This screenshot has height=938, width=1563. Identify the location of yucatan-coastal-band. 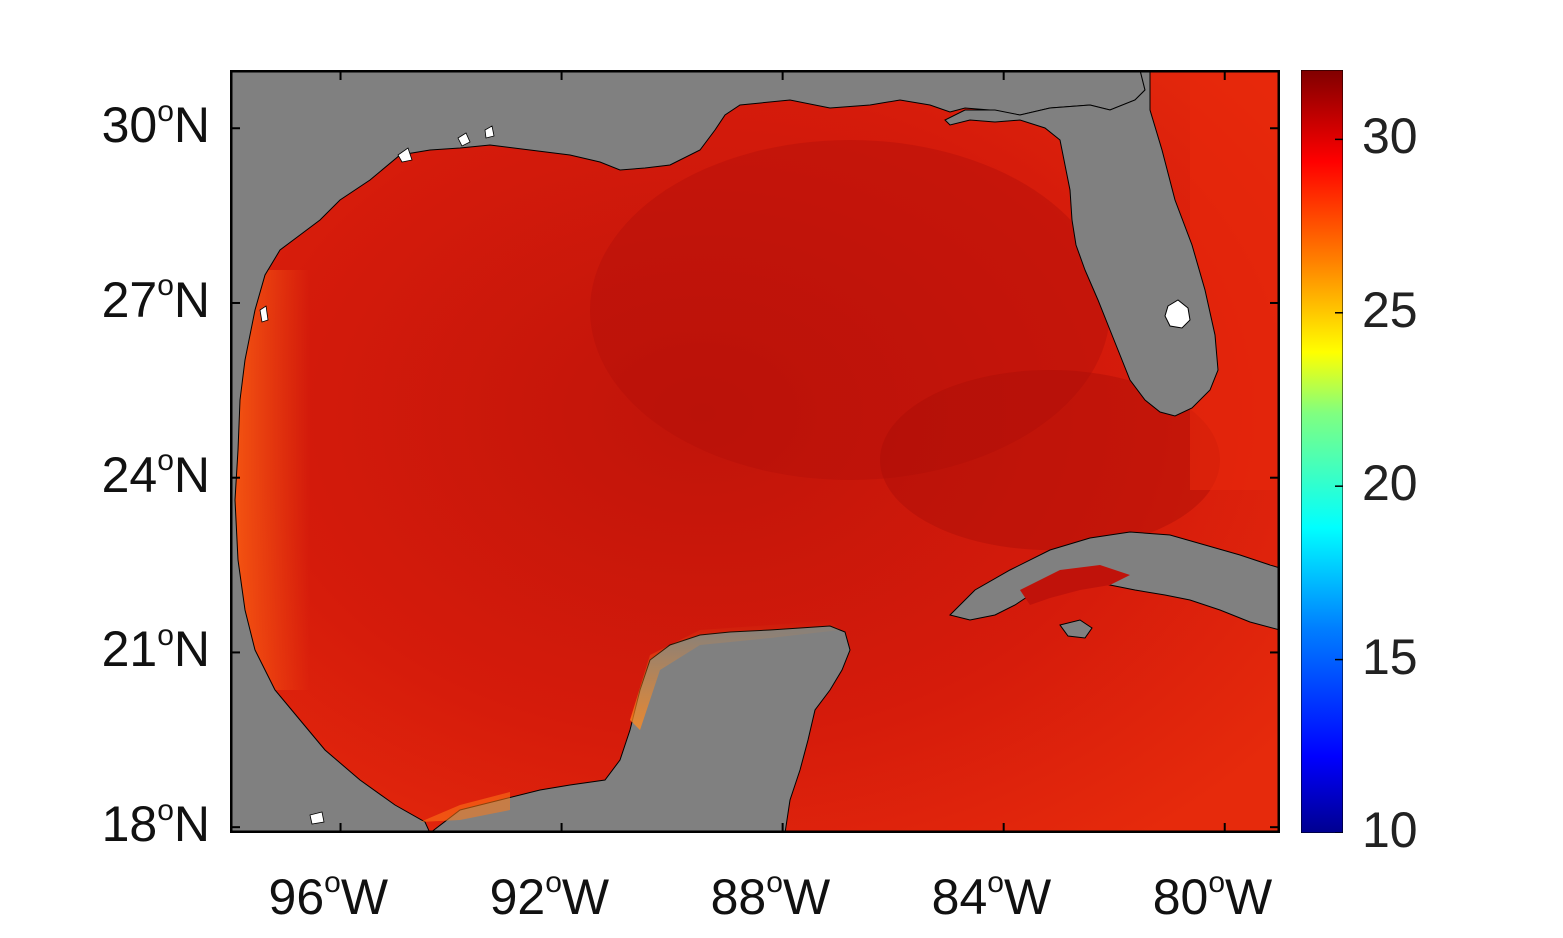
(735, 675).